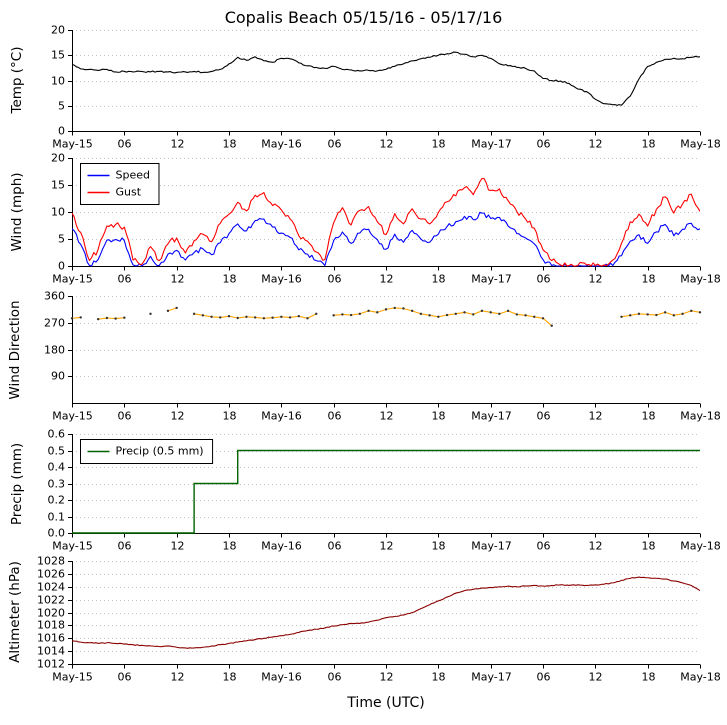 The width and height of the screenshot is (727, 725). I want to click on y-axis-label-wind-dir: Wind Direction, so click(15, 350).